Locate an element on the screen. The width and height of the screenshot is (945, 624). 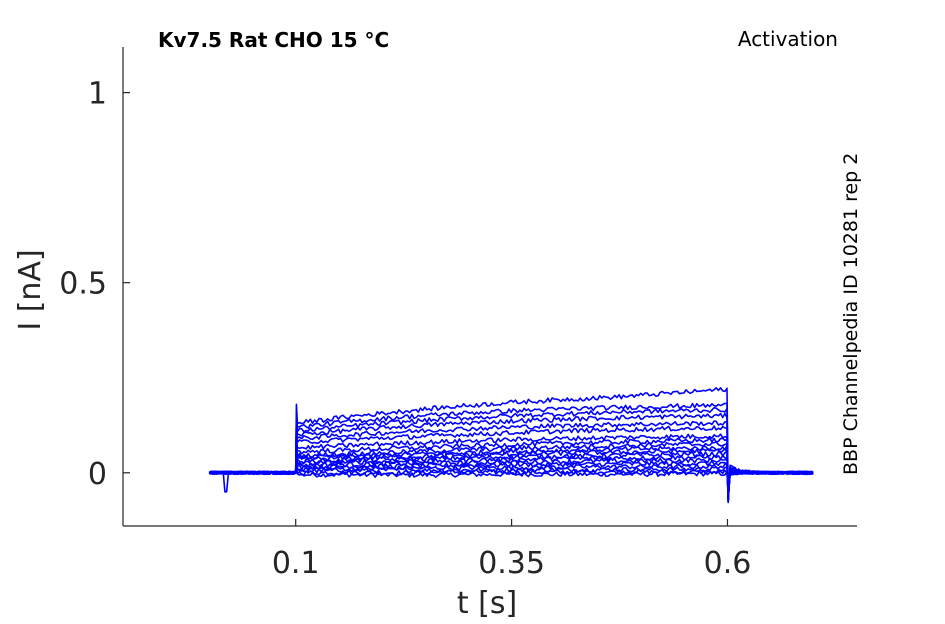
y-axis-ticks: 00.51 is located at coordinates (94, 284).